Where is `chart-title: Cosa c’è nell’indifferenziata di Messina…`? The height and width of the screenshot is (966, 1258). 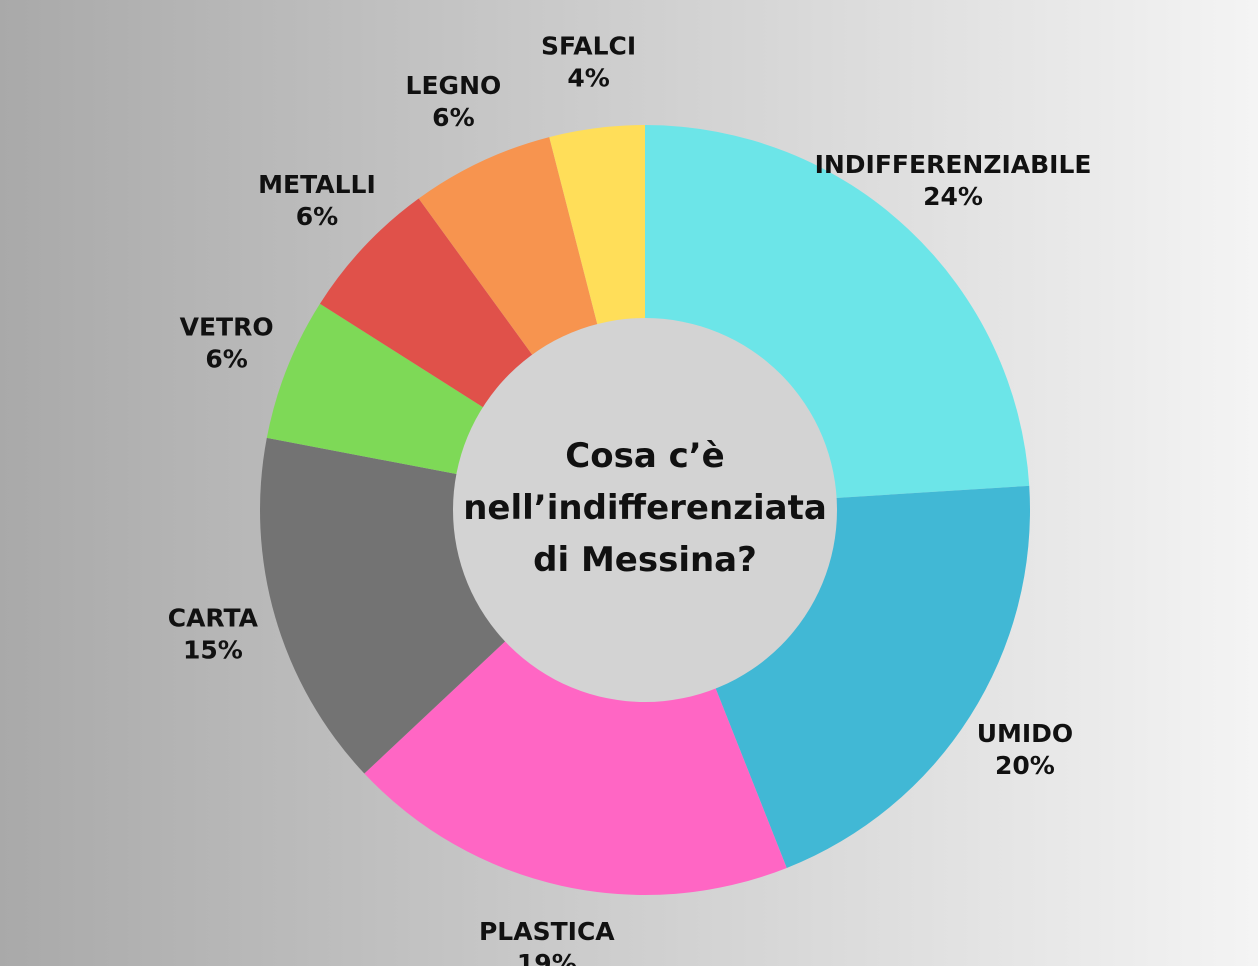
chart-title: Cosa c’è nell’indifferenziata di Messina… is located at coordinates (645, 508).